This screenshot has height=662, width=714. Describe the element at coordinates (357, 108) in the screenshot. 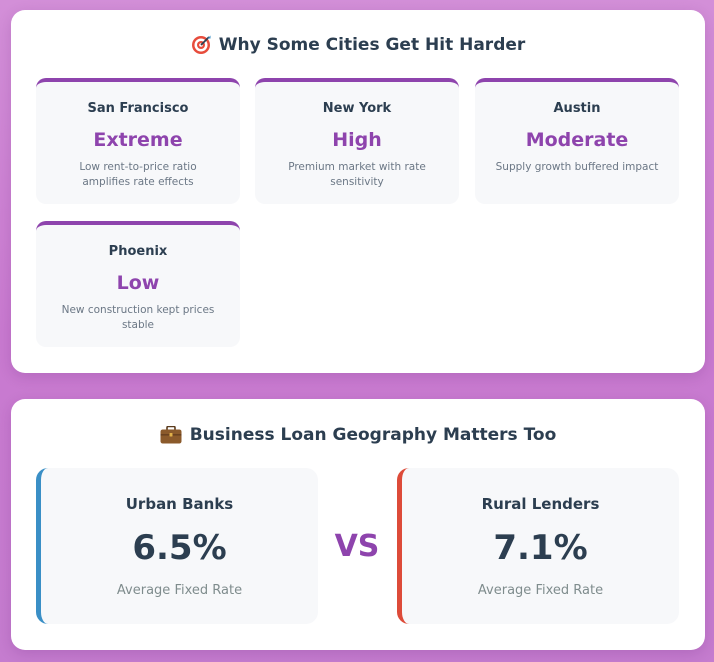

I see `city-name: New York` at that location.